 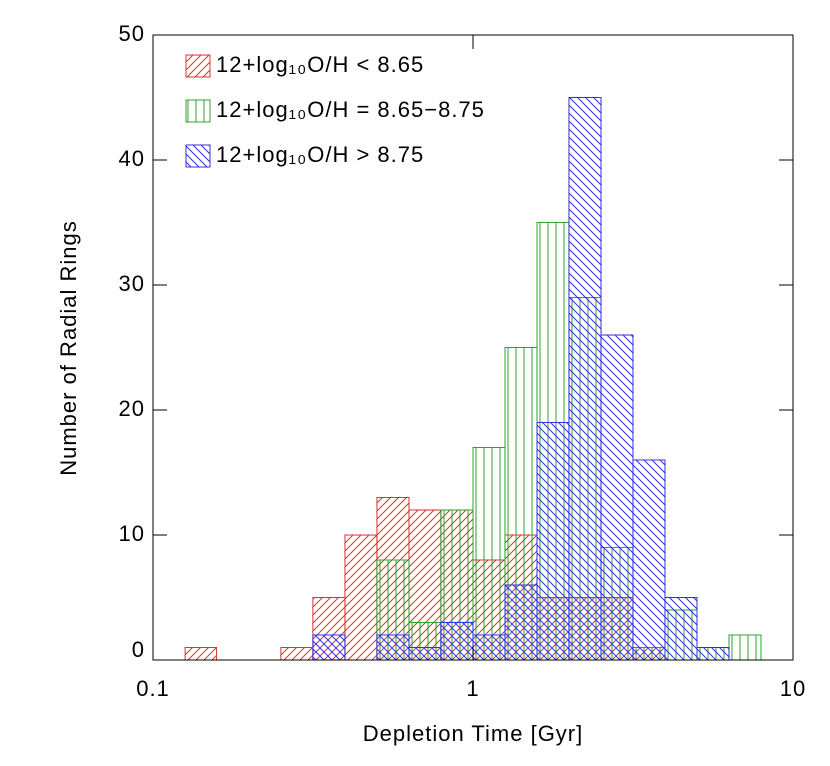 What do you see at coordinates (320, 64) in the screenshot?
I see `legend-label: 12+log₁₀O/H < 8.65` at bounding box center [320, 64].